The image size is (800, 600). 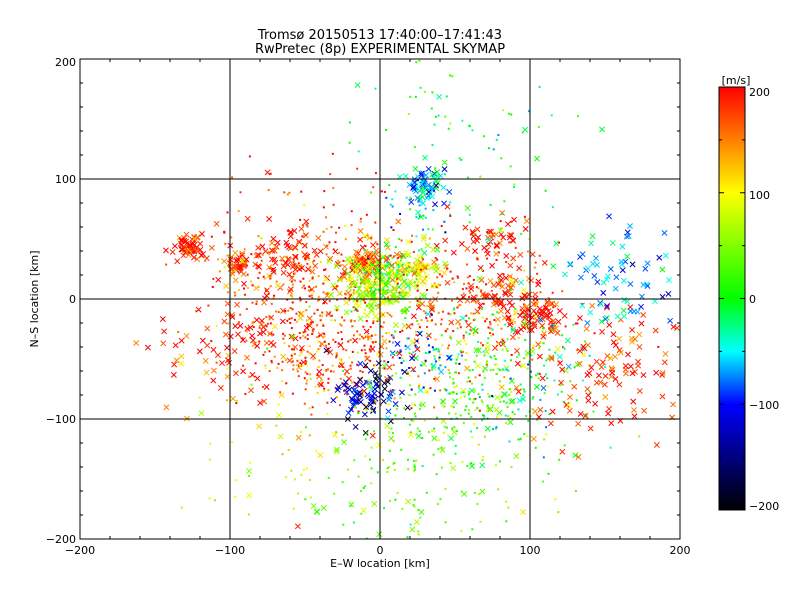 What do you see at coordinates (530, 550) in the screenshot?
I see `x-tick-label: 100` at bounding box center [530, 550].